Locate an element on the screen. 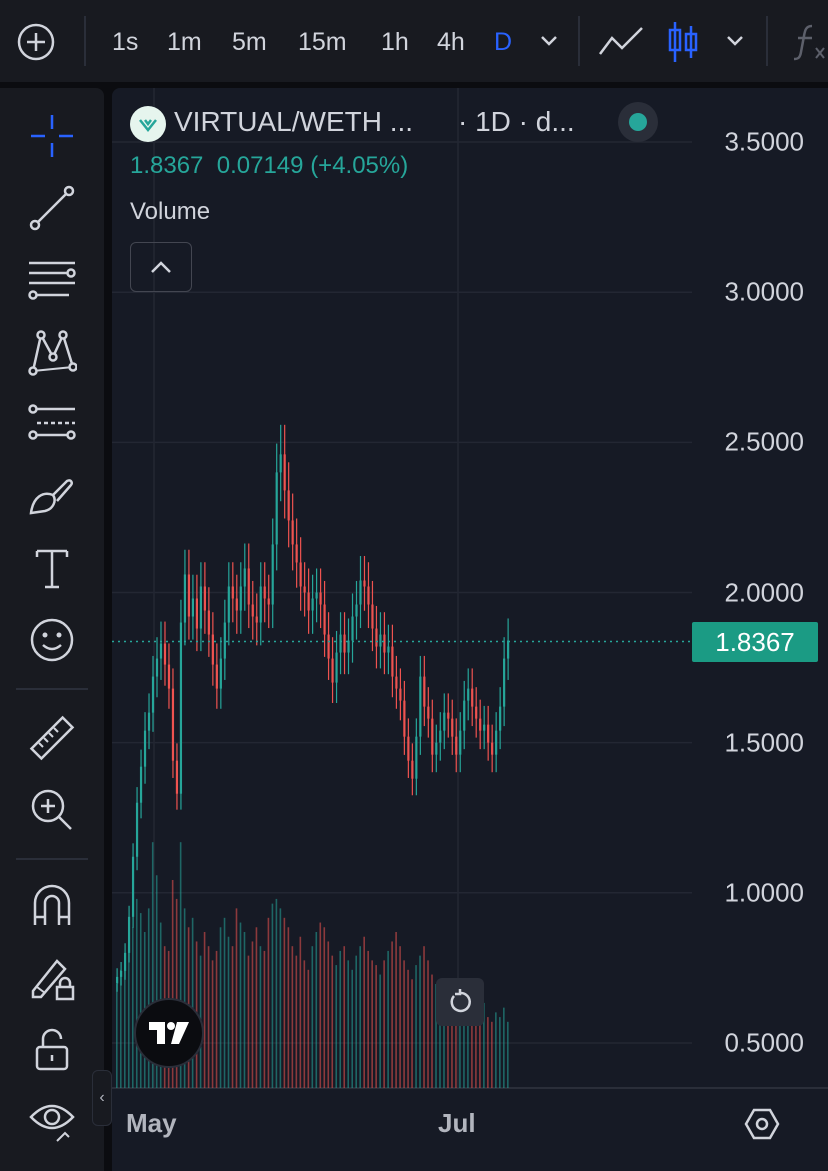  change-value: 0.07149 is located at coordinates (260, 165).